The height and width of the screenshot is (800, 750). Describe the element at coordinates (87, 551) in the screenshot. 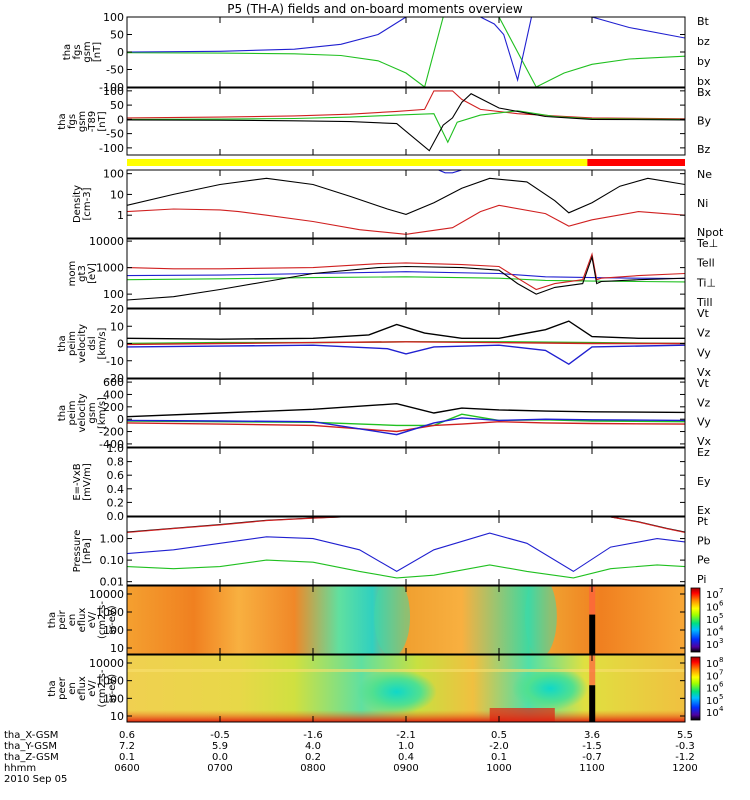

I see `y-axis-label: [nPa]` at that location.